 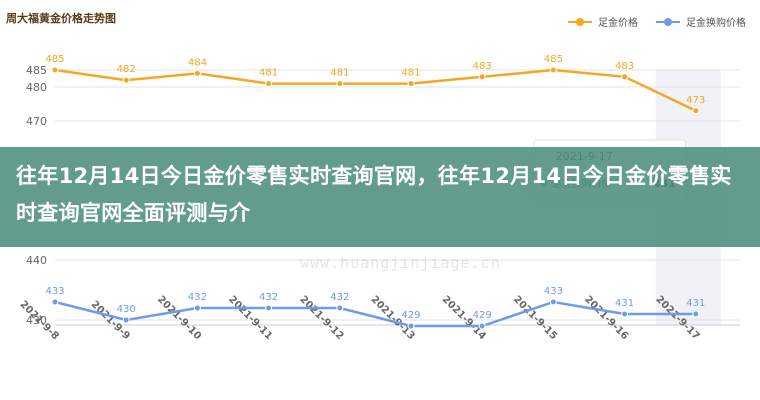 I want to click on legend-item-trade-in-price: 足金换购价格, so click(x=701, y=21).